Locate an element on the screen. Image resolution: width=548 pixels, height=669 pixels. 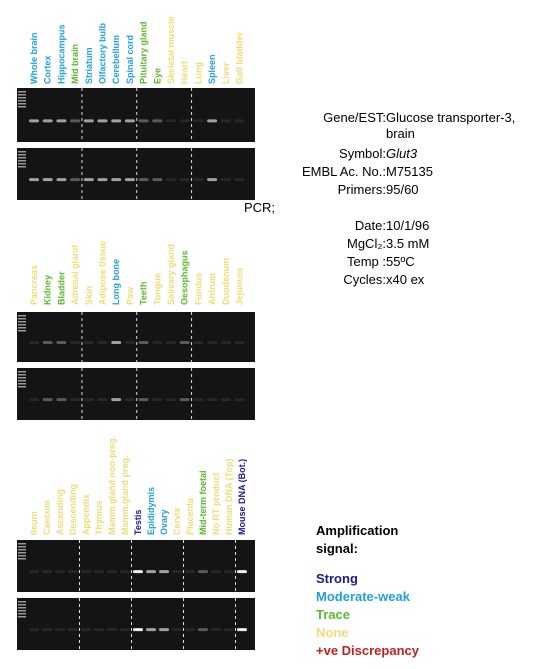
info-row: Date: 10/1/96 is located at coordinates (398, 226).